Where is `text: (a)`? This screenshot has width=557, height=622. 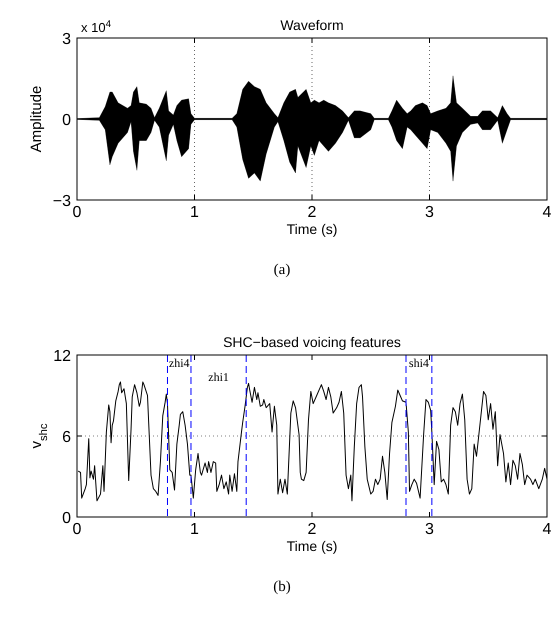 text: (a) is located at coordinates (282, 270).